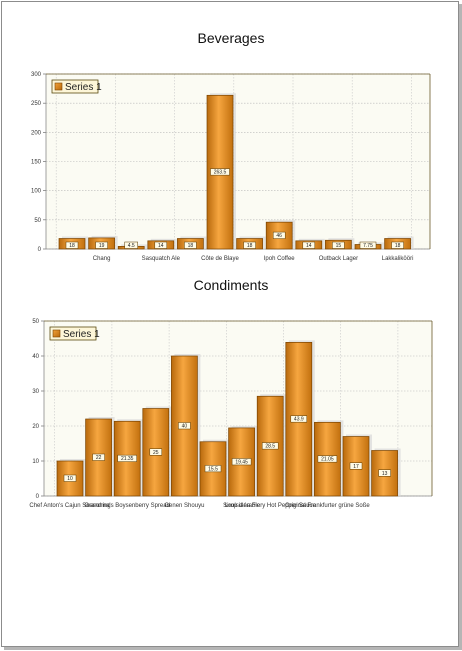  Describe the element at coordinates (36, 163) in the screenshot. I see `y-tick-label: 150` at that location.